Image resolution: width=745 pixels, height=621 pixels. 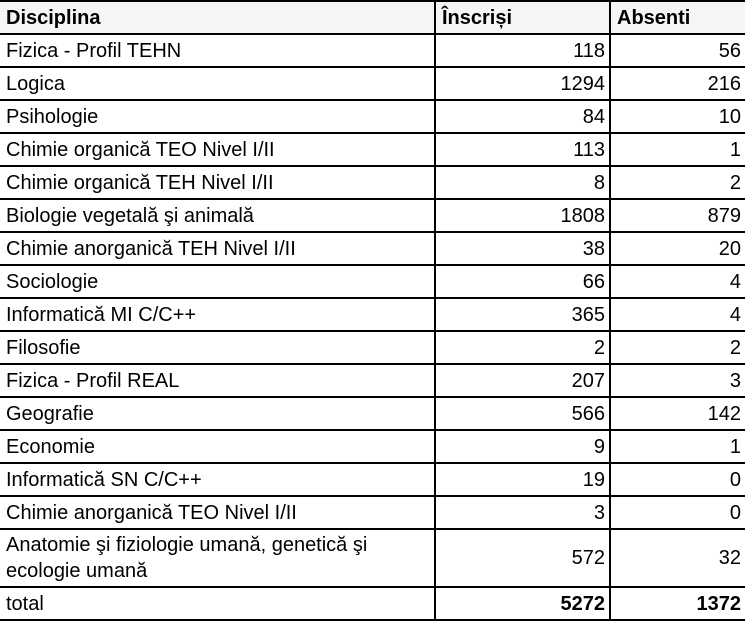 I want to click on cell-absenti: 216, so click(x=677, y=83).